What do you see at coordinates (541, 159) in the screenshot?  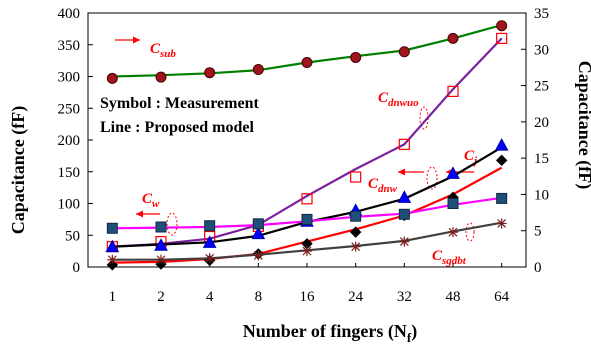 I see `y-right-tick-label: 15` at bounding box center [541, 159].